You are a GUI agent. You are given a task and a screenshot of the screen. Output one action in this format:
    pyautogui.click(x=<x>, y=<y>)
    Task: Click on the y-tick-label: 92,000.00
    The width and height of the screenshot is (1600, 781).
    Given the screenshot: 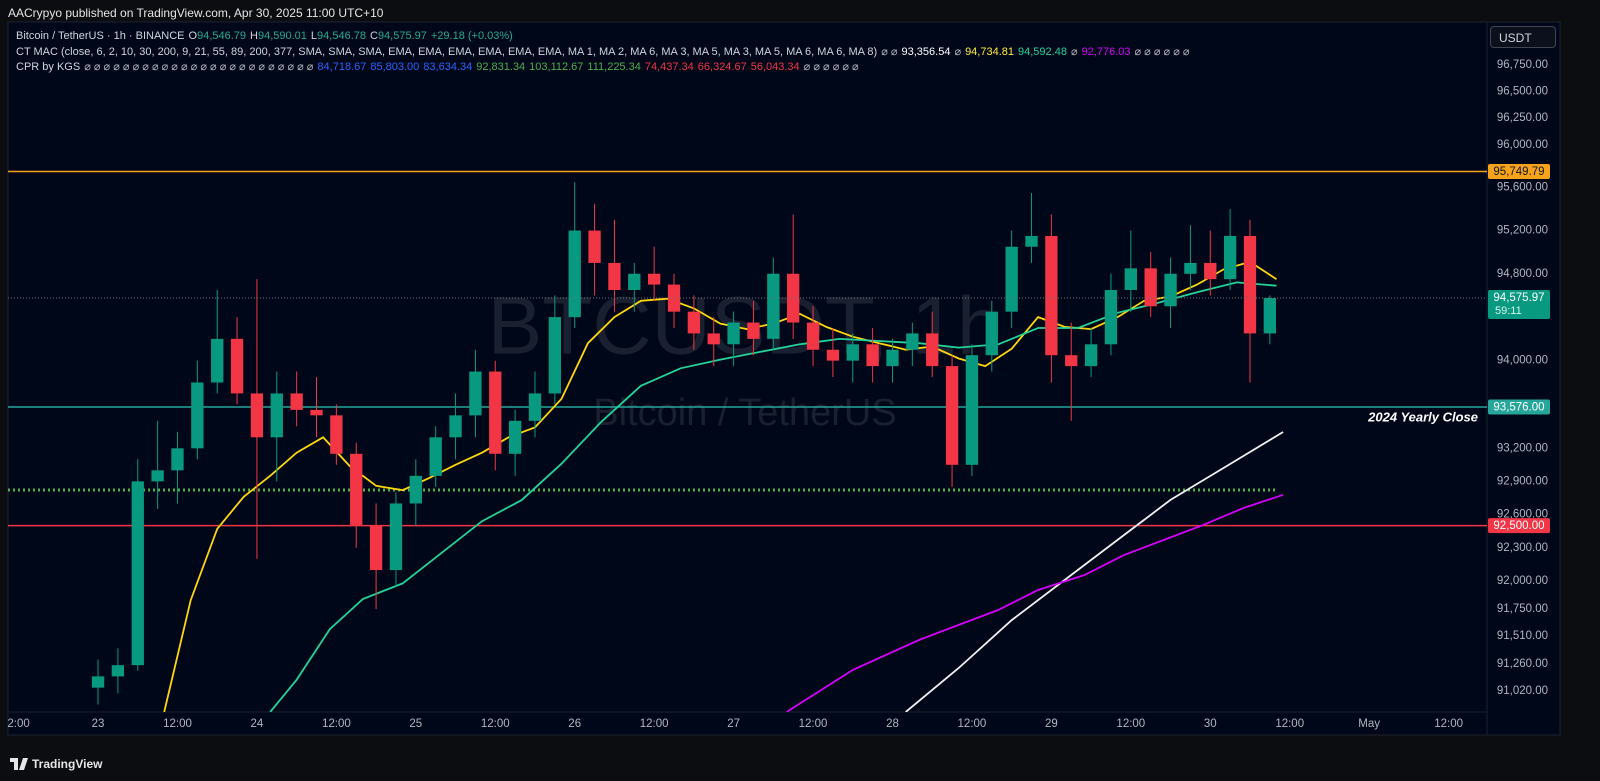 What is the action you would take?
    pyautogui.click(x=1522, y=581)
    